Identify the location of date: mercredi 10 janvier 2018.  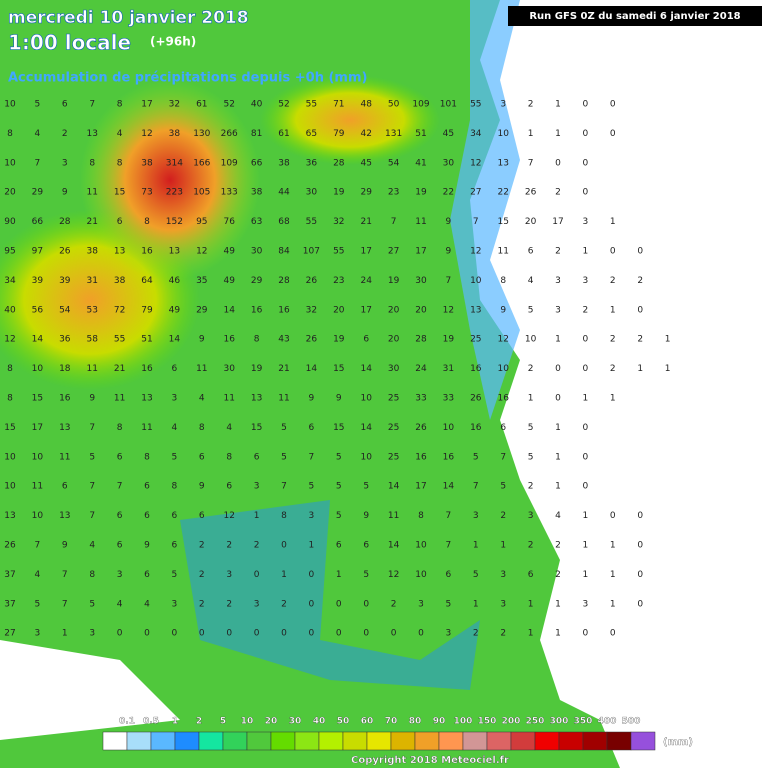
(128, 18).